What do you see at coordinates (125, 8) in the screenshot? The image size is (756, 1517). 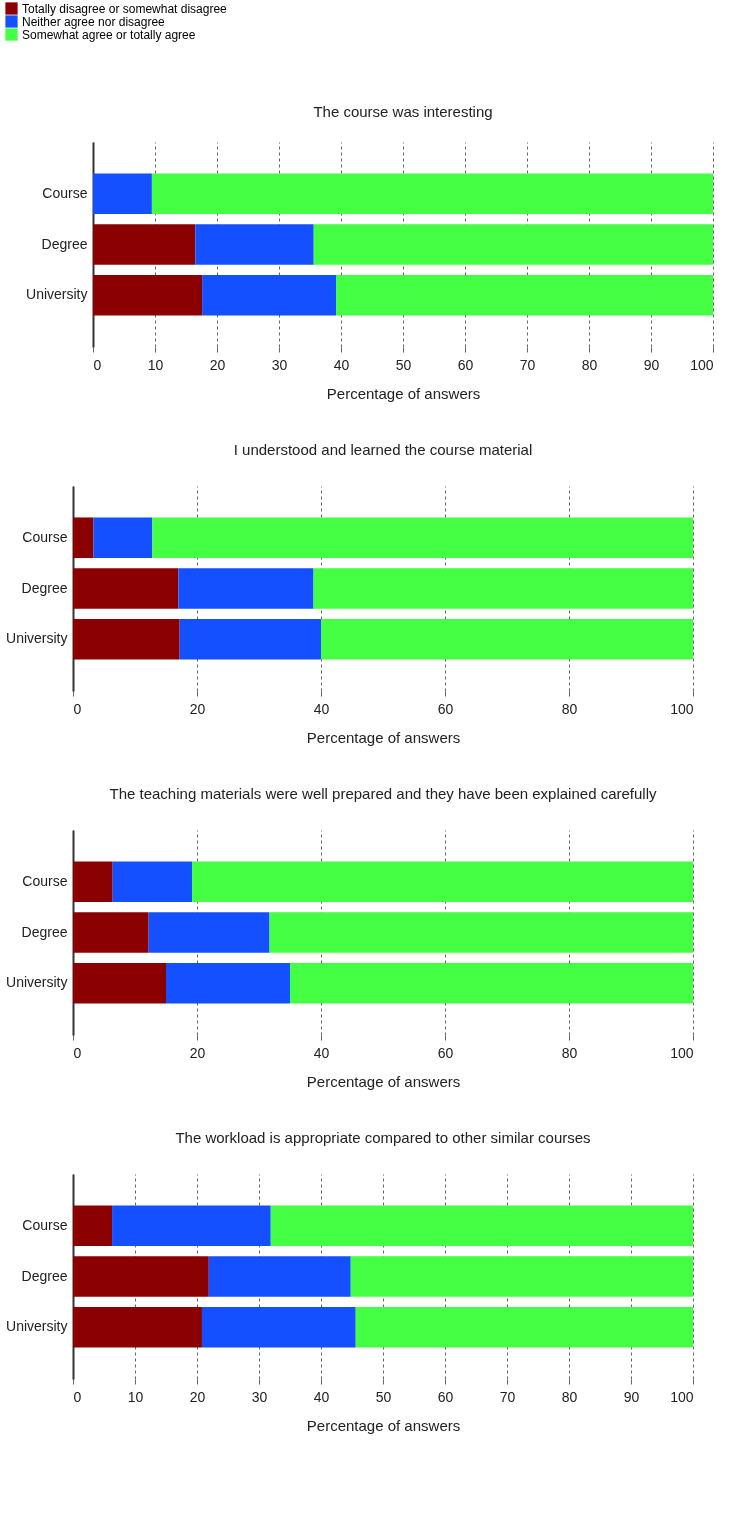 I see `legend-label: Totally disagree or somewhat disagree` at bounding box center [125, 8].